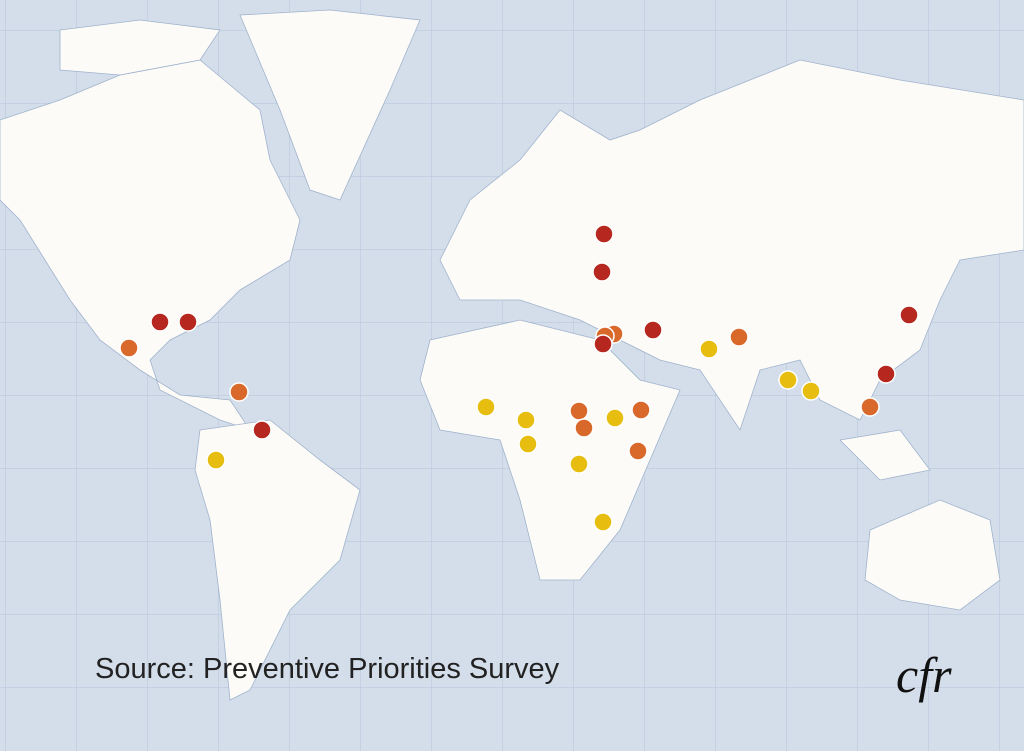  What do you see at coordinates (327, 669) in the screenshot?
I see `source: Source: Preventive Priorities Survey` at bounding box center [327, 669].